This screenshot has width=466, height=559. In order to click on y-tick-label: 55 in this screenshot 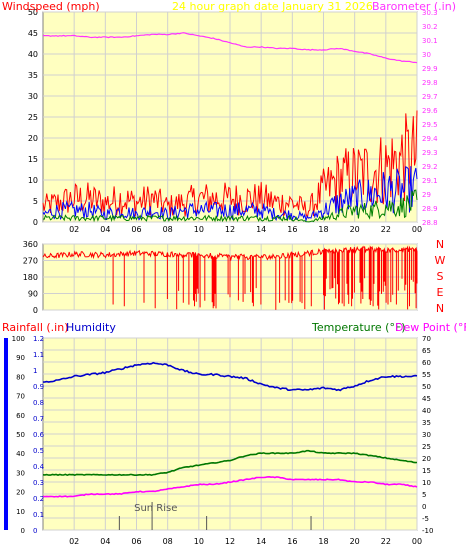, I will do `click(426, 375)`.